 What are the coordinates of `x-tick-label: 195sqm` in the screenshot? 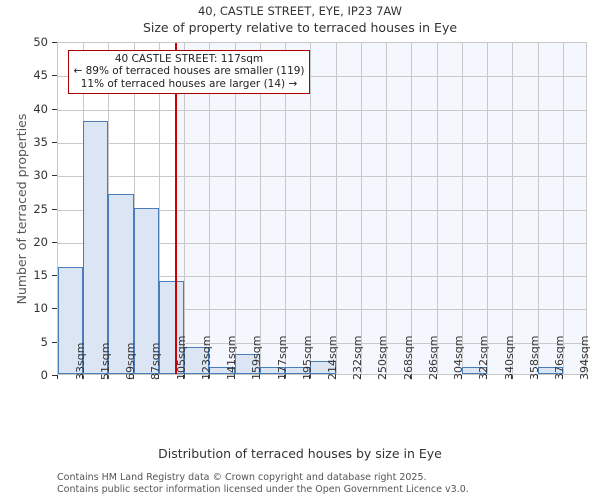 It's located at (307, 357).